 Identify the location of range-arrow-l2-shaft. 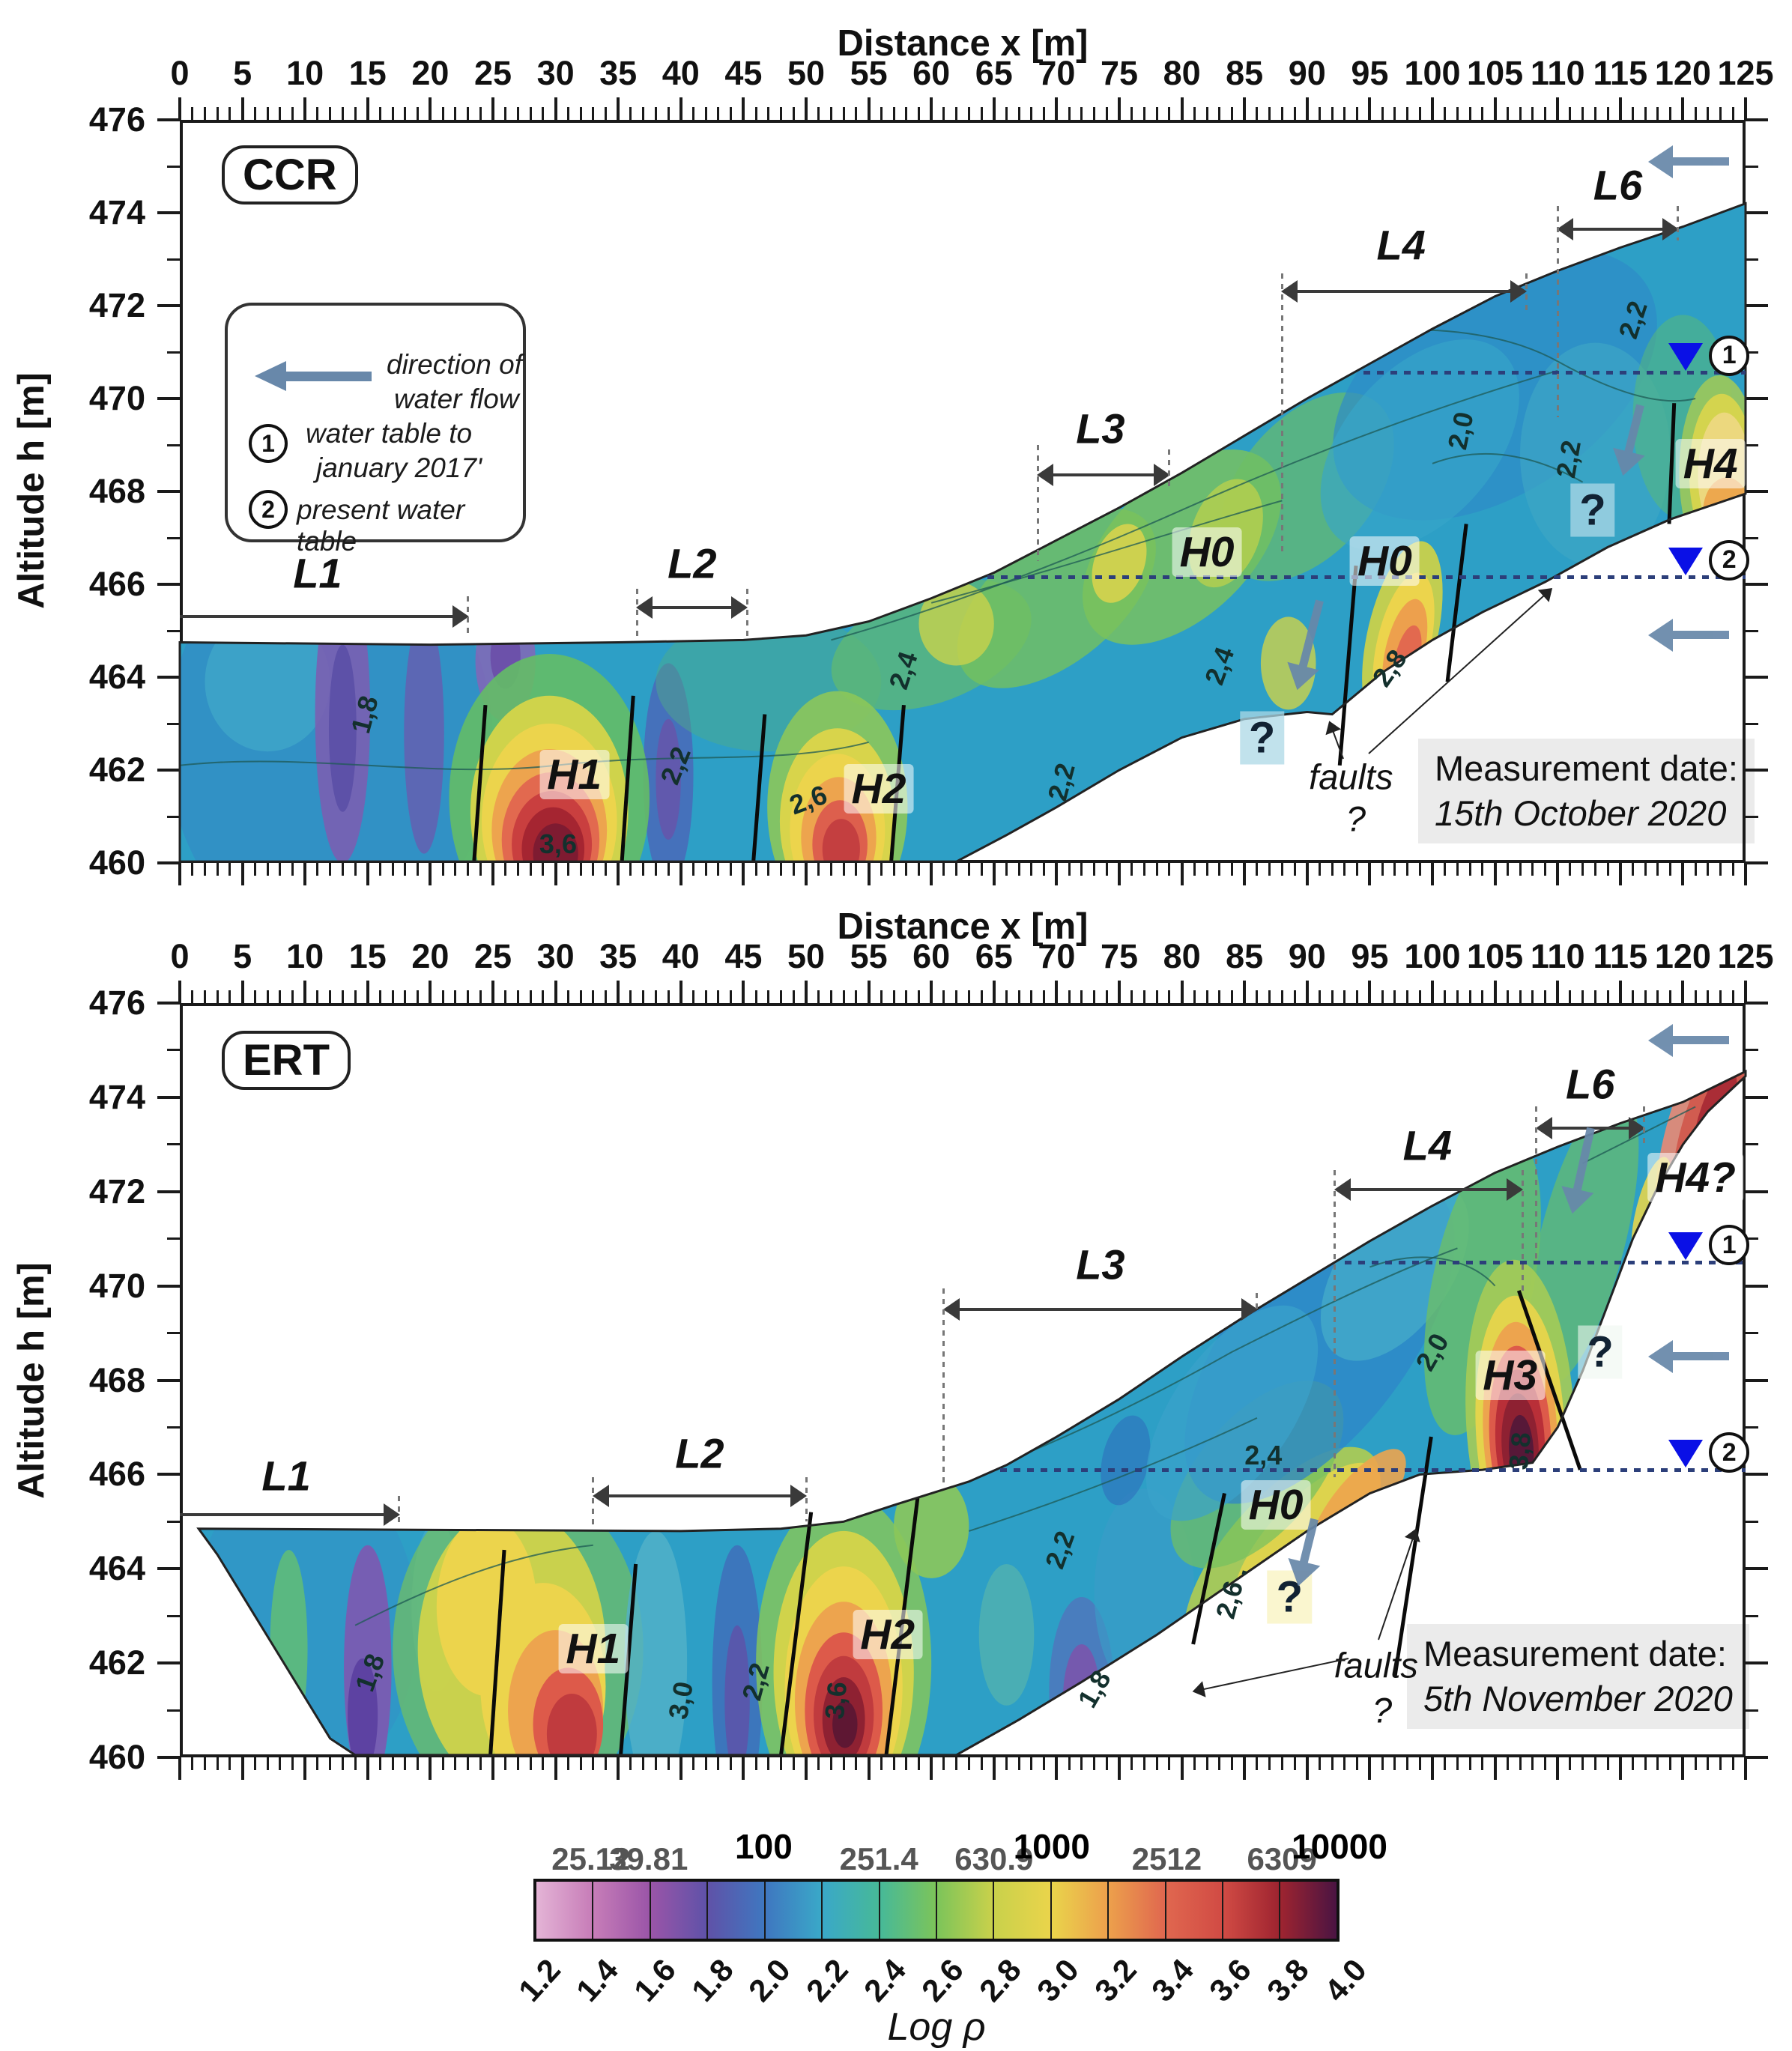
(699, 1495).